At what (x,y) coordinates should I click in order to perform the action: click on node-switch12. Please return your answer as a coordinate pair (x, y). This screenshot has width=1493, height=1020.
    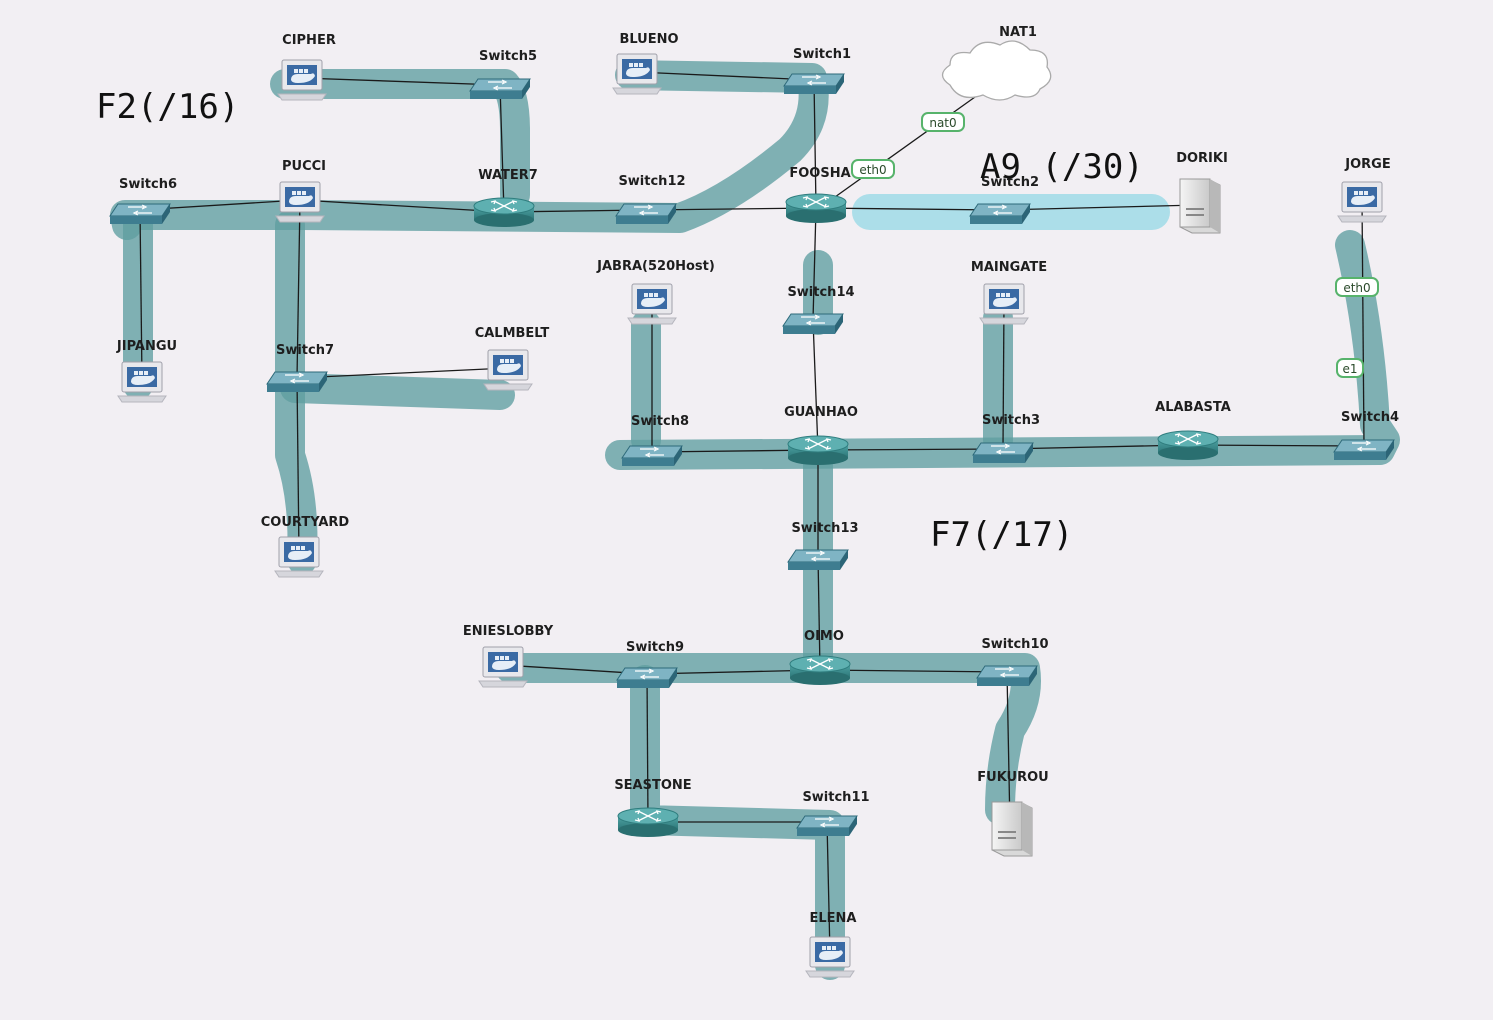
    Looking at the image, I should click on (646, 213).